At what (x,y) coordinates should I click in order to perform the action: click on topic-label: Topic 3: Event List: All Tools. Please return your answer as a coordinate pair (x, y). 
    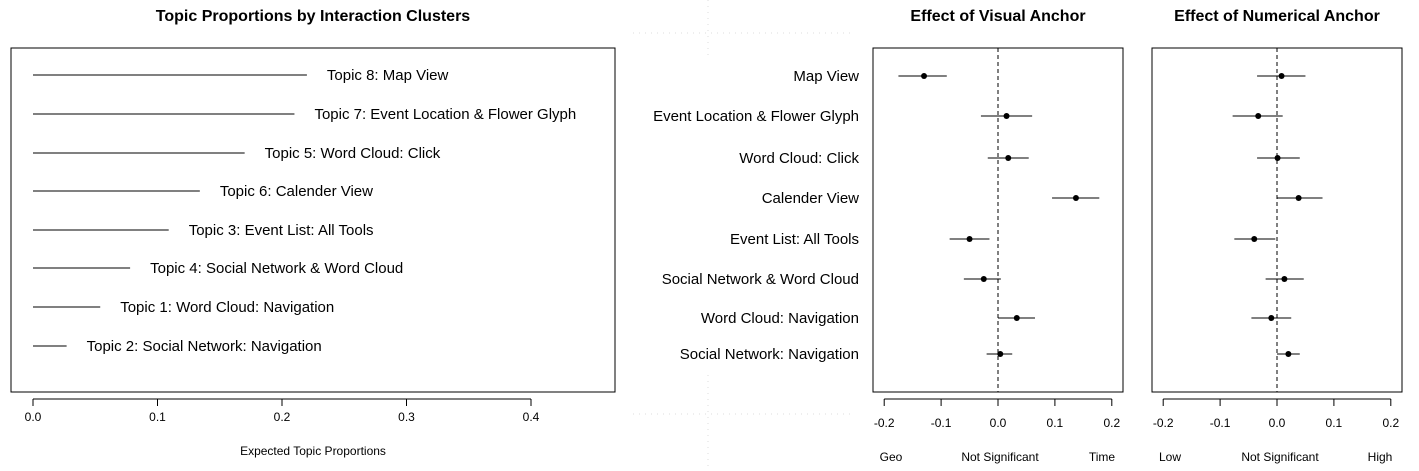
    Looking at the image, I should click on (281, 230).